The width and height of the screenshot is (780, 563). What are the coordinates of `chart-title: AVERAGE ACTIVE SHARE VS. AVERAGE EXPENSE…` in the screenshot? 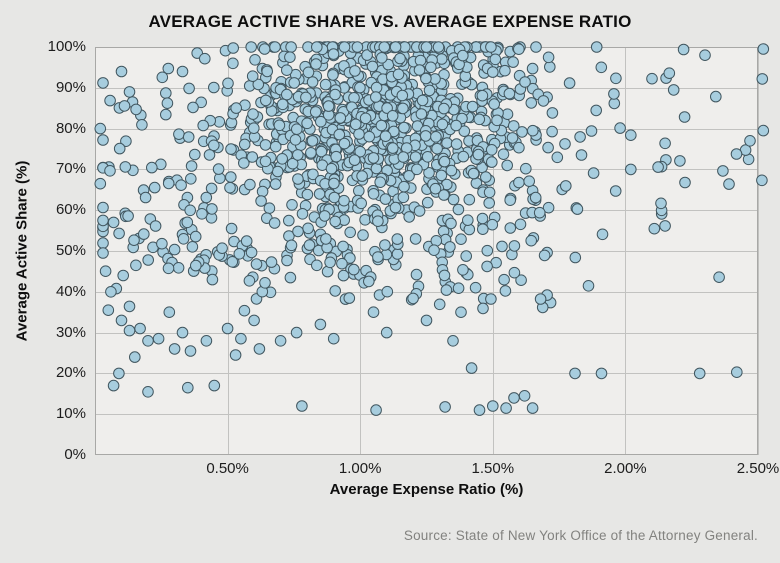 It's located at (390, 21).